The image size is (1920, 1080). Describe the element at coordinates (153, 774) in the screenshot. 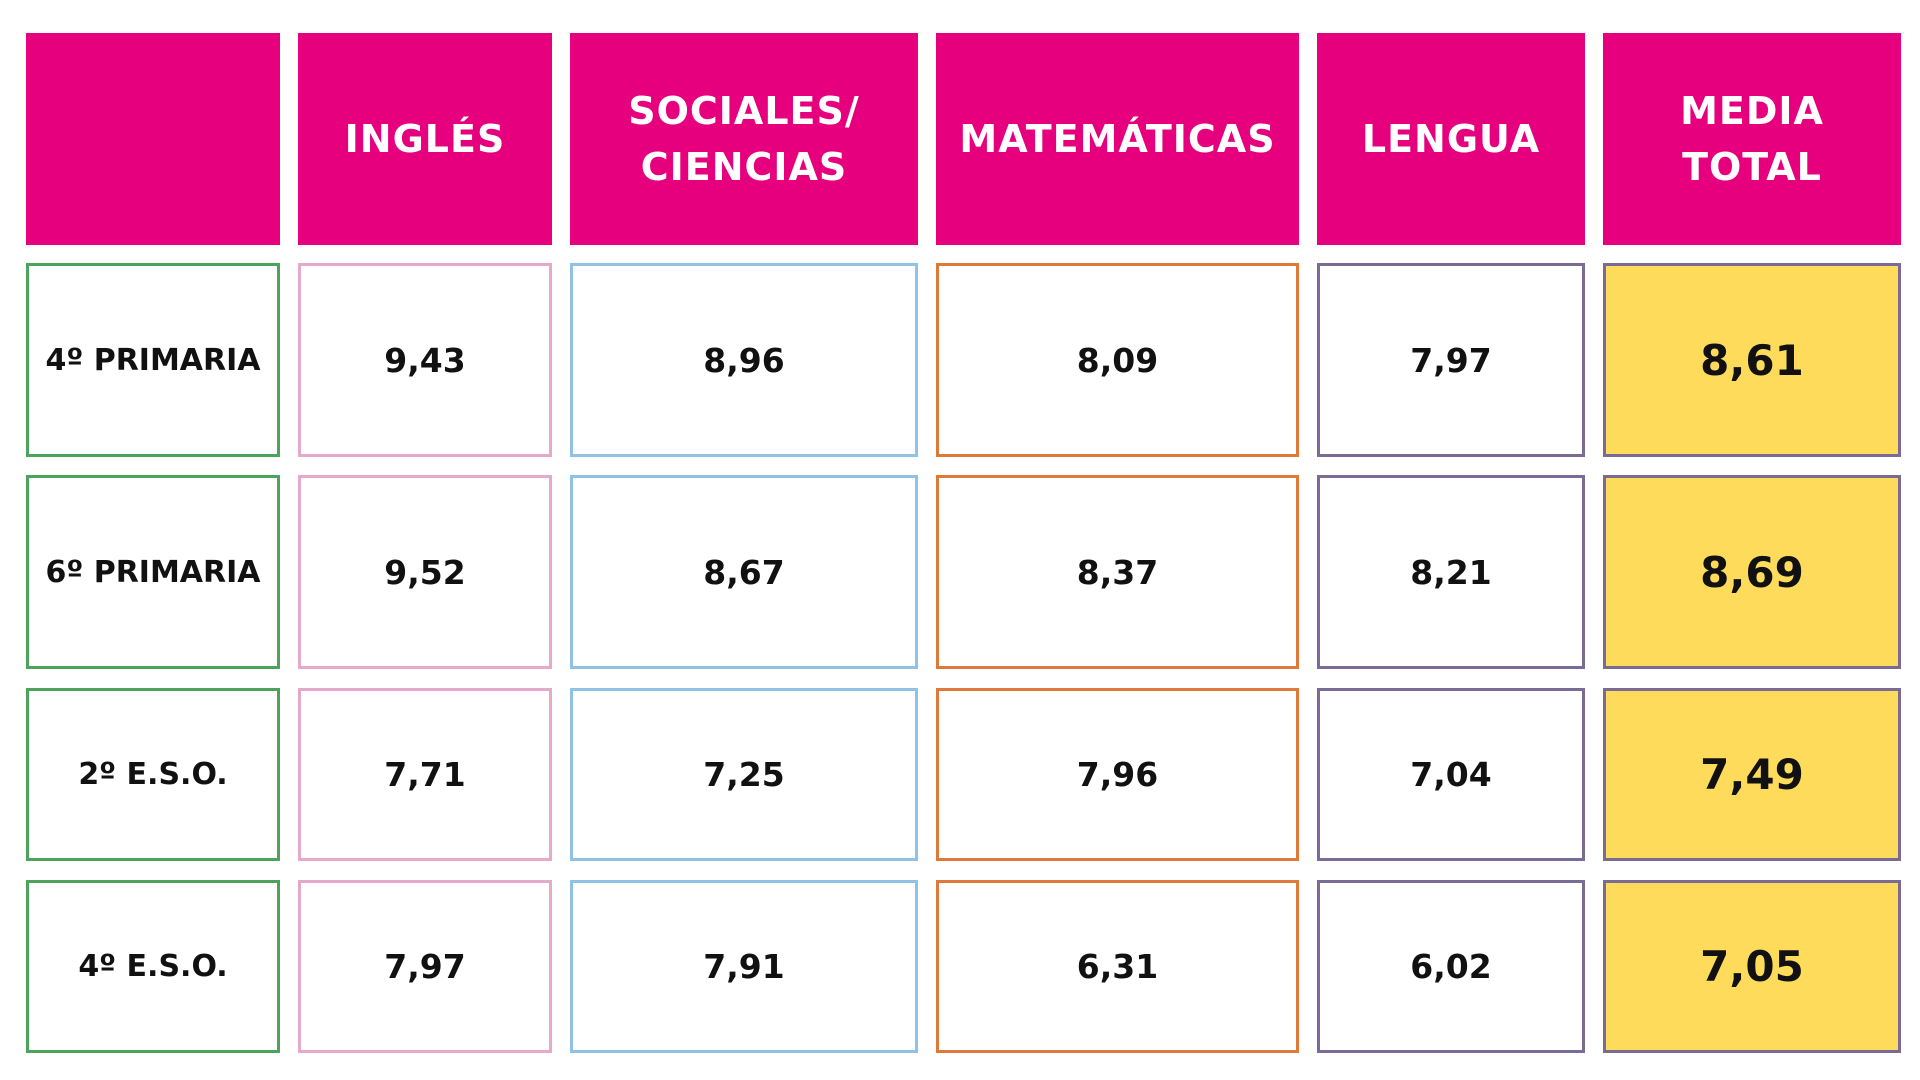

I see `row-label-2-eso: 2º E.S.O.` at that location.